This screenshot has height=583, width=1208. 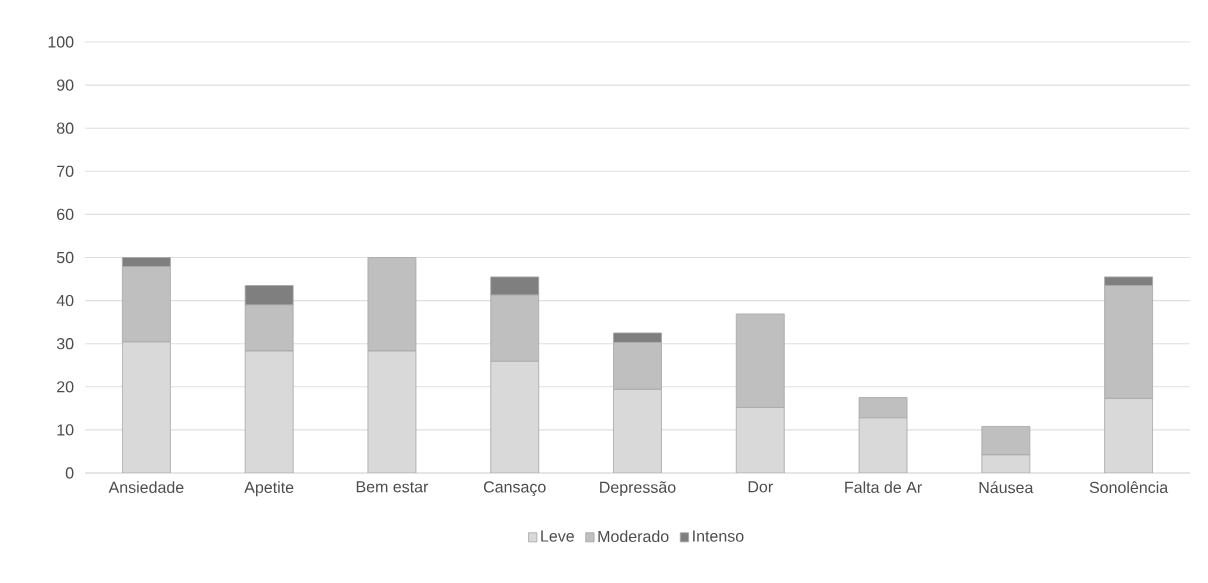 I want to click on legend-label: Moderado, so click(x=633, y=536).